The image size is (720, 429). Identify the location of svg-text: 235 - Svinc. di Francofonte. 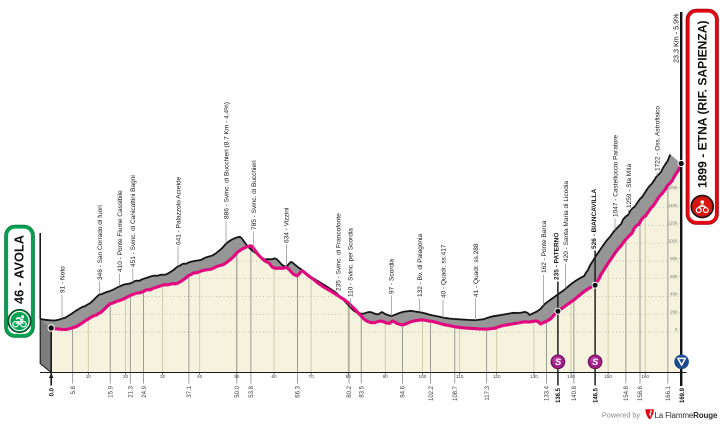
(338, 252).